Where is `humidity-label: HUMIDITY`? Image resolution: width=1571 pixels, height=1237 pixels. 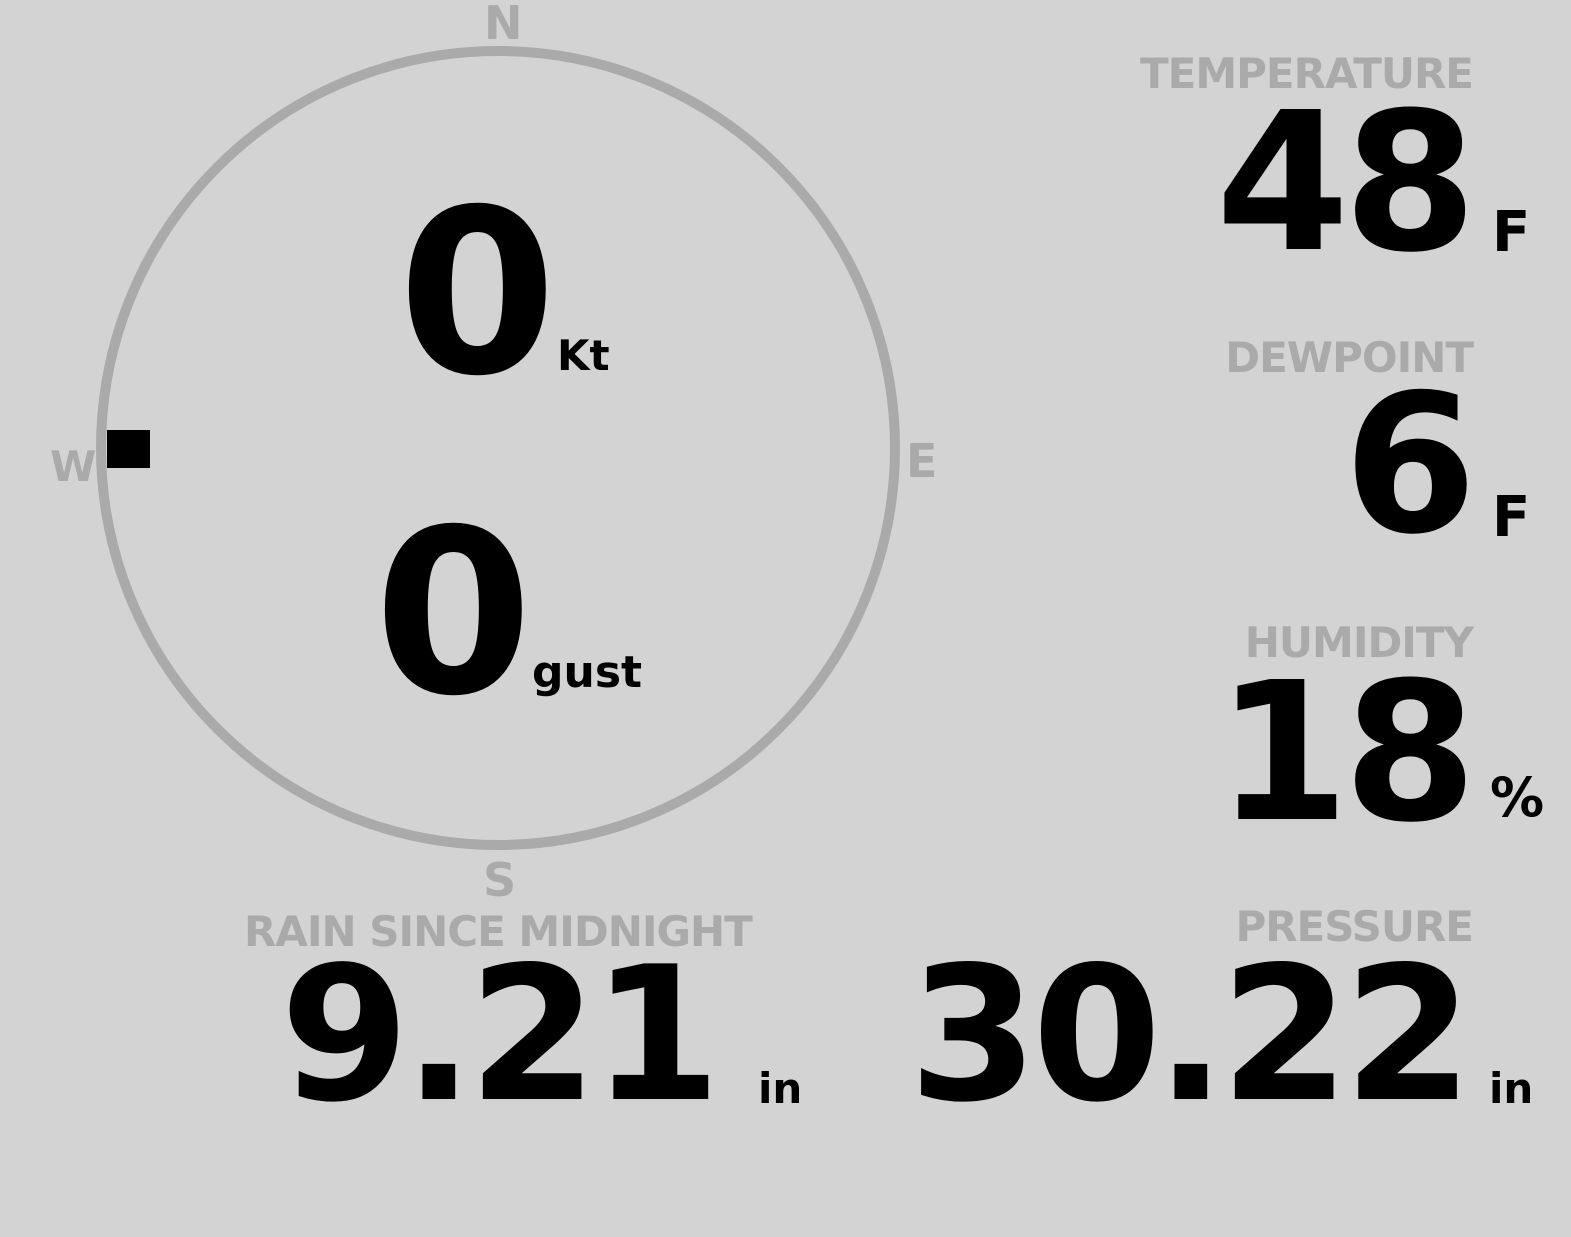
humidity-label: HUMIDITY is located at coordinates (1359, 642).